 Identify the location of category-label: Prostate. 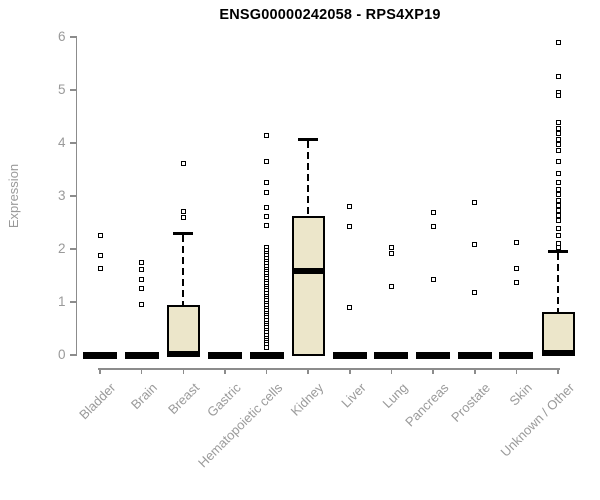
(471, 402).